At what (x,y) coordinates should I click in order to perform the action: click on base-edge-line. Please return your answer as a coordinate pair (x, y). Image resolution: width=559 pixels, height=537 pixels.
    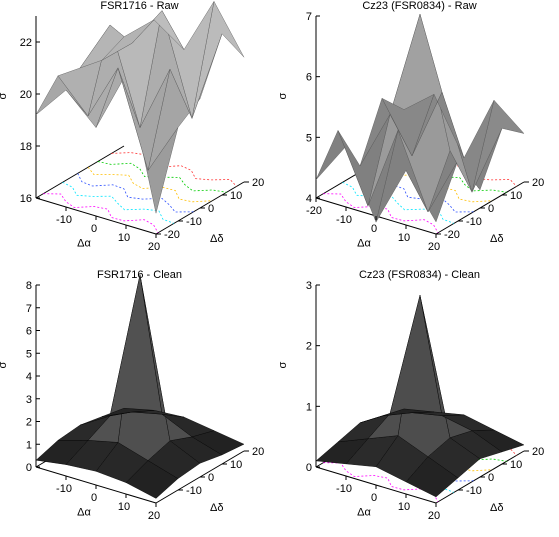
    Looking at the image, I should click on (80, 172).